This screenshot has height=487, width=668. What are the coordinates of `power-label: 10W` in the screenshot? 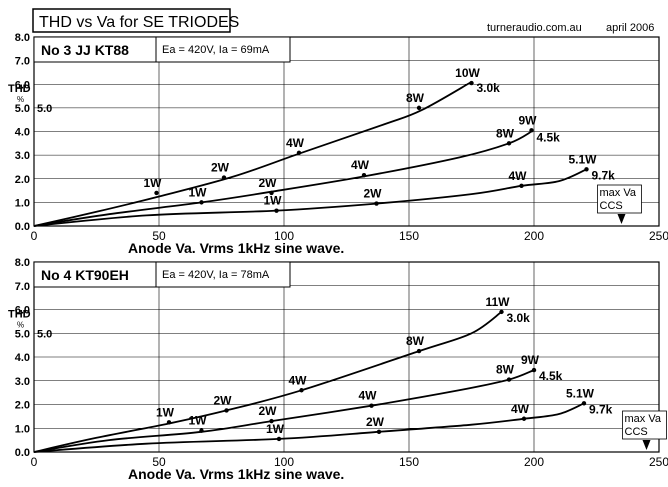 It's located at (467, 73).